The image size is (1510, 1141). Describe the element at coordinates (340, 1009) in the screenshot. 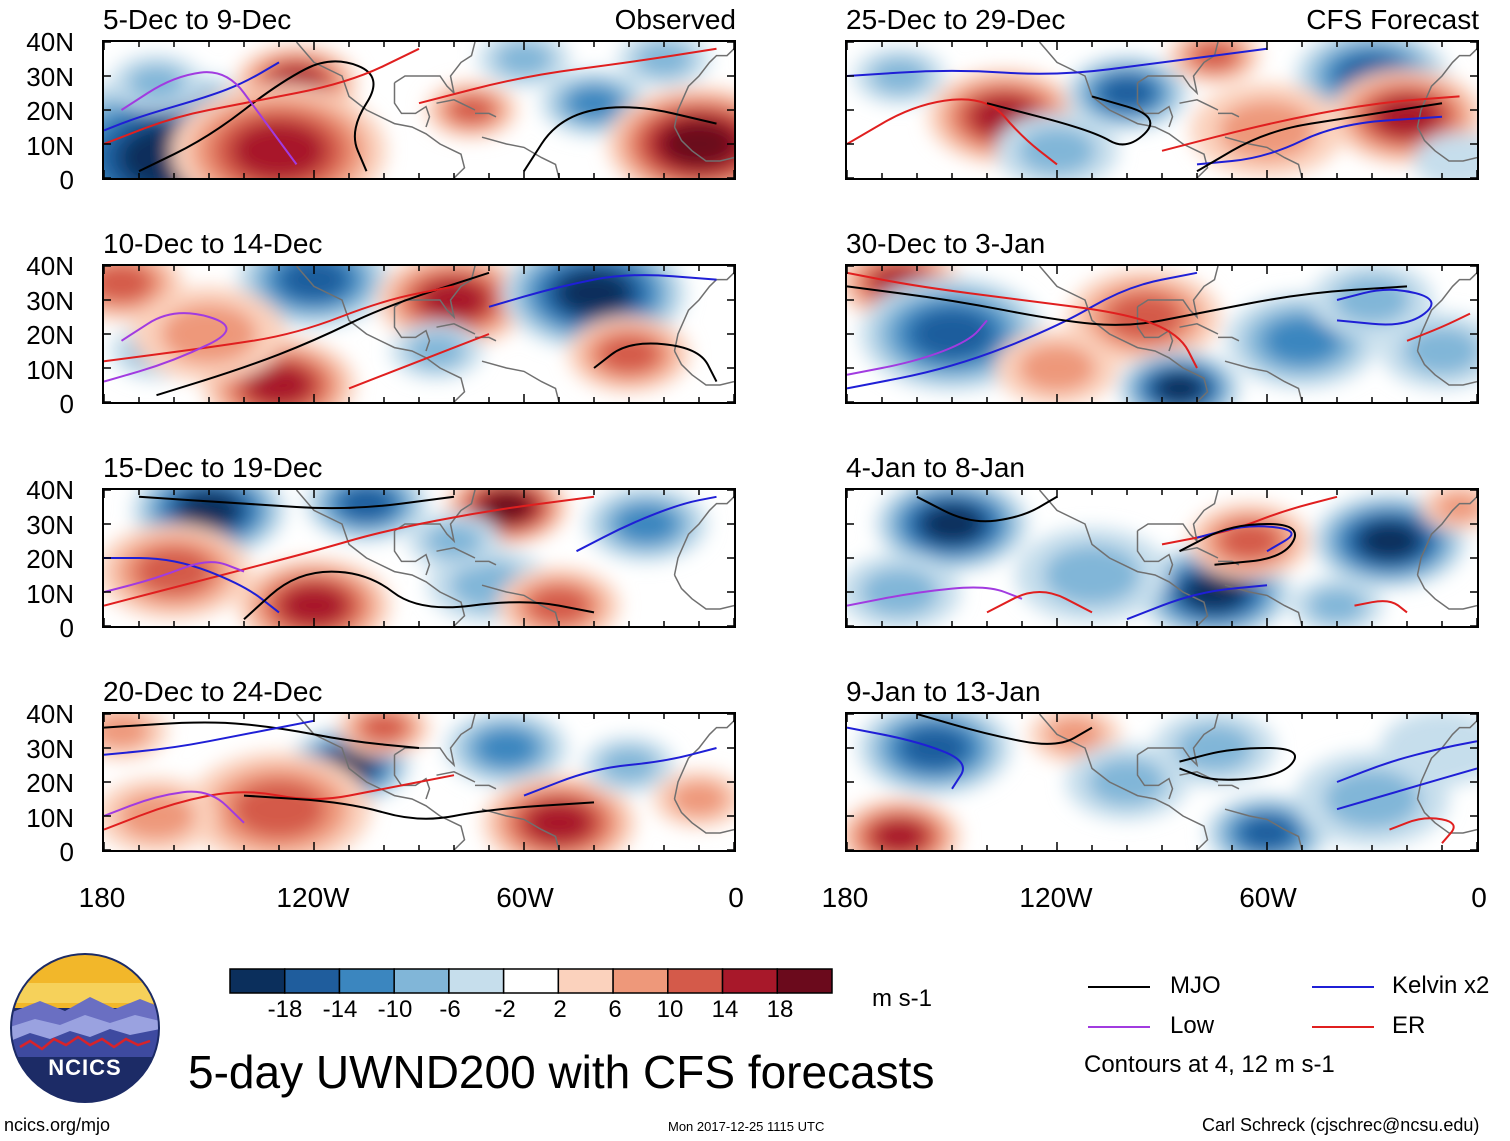

I see `colorbar-tick: -14` at that location.